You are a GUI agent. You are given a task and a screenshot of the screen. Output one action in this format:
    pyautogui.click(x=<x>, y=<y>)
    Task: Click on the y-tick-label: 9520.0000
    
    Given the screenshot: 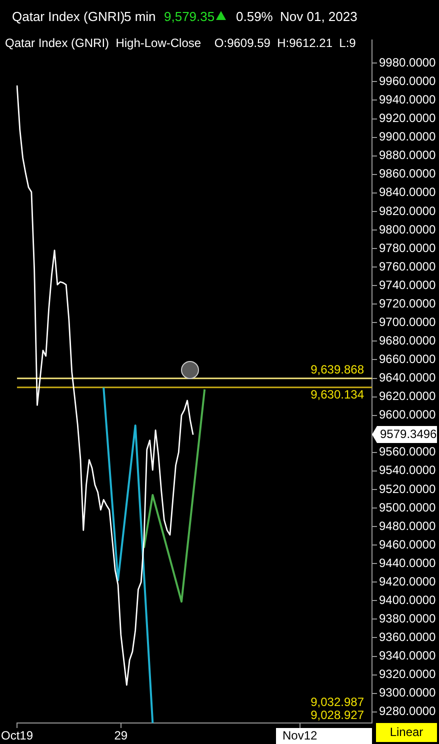 What is the action you would take?
    pyautogui.click(x=407, y=489)
    